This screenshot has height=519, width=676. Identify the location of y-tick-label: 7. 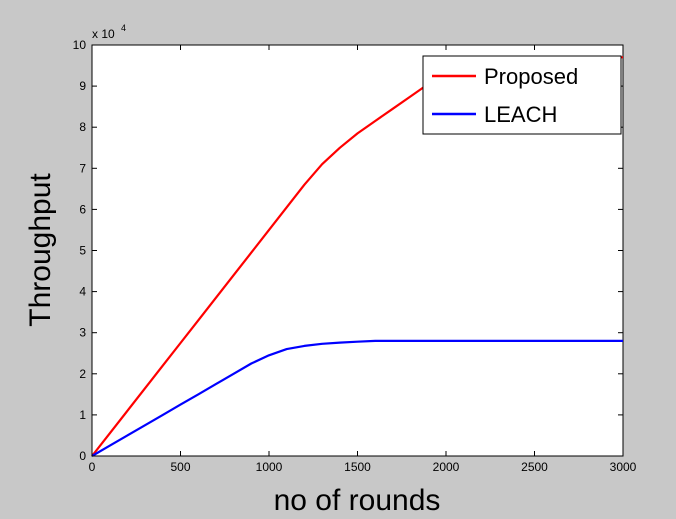
(82, 168).